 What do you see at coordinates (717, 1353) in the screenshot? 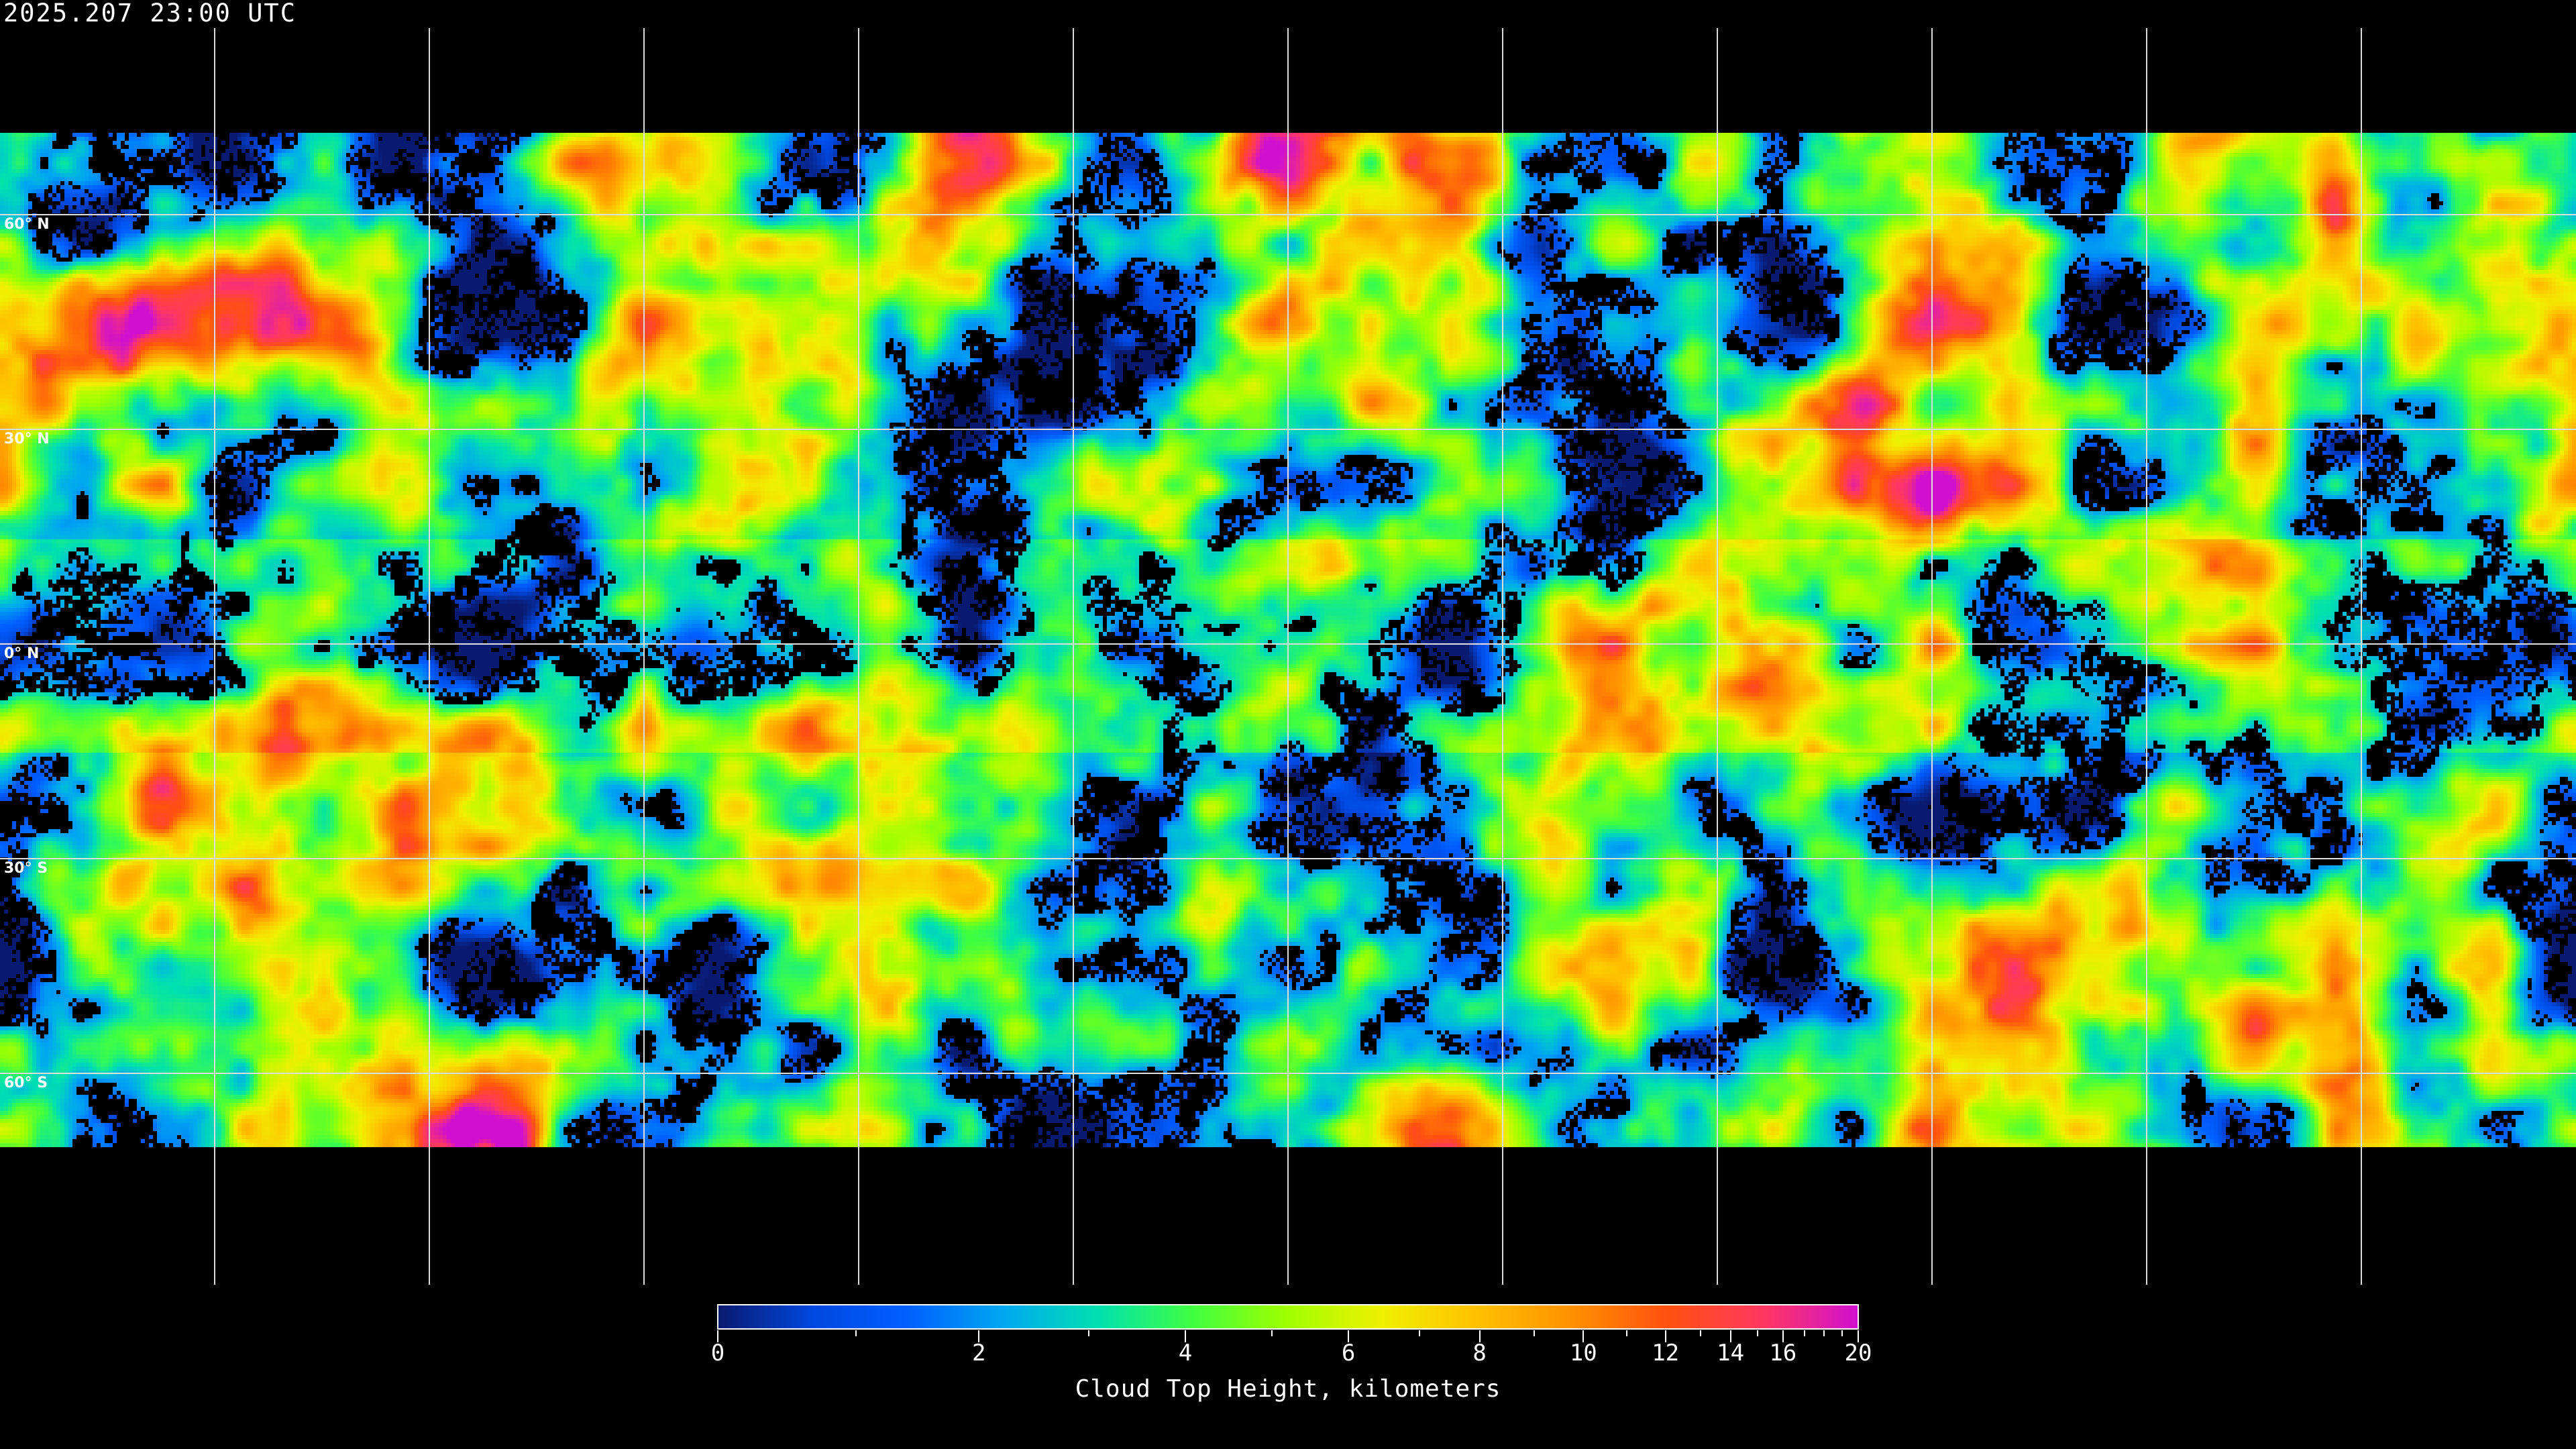
I see `colorbar-tick-label: 0` at bounding box center [717, 1353].